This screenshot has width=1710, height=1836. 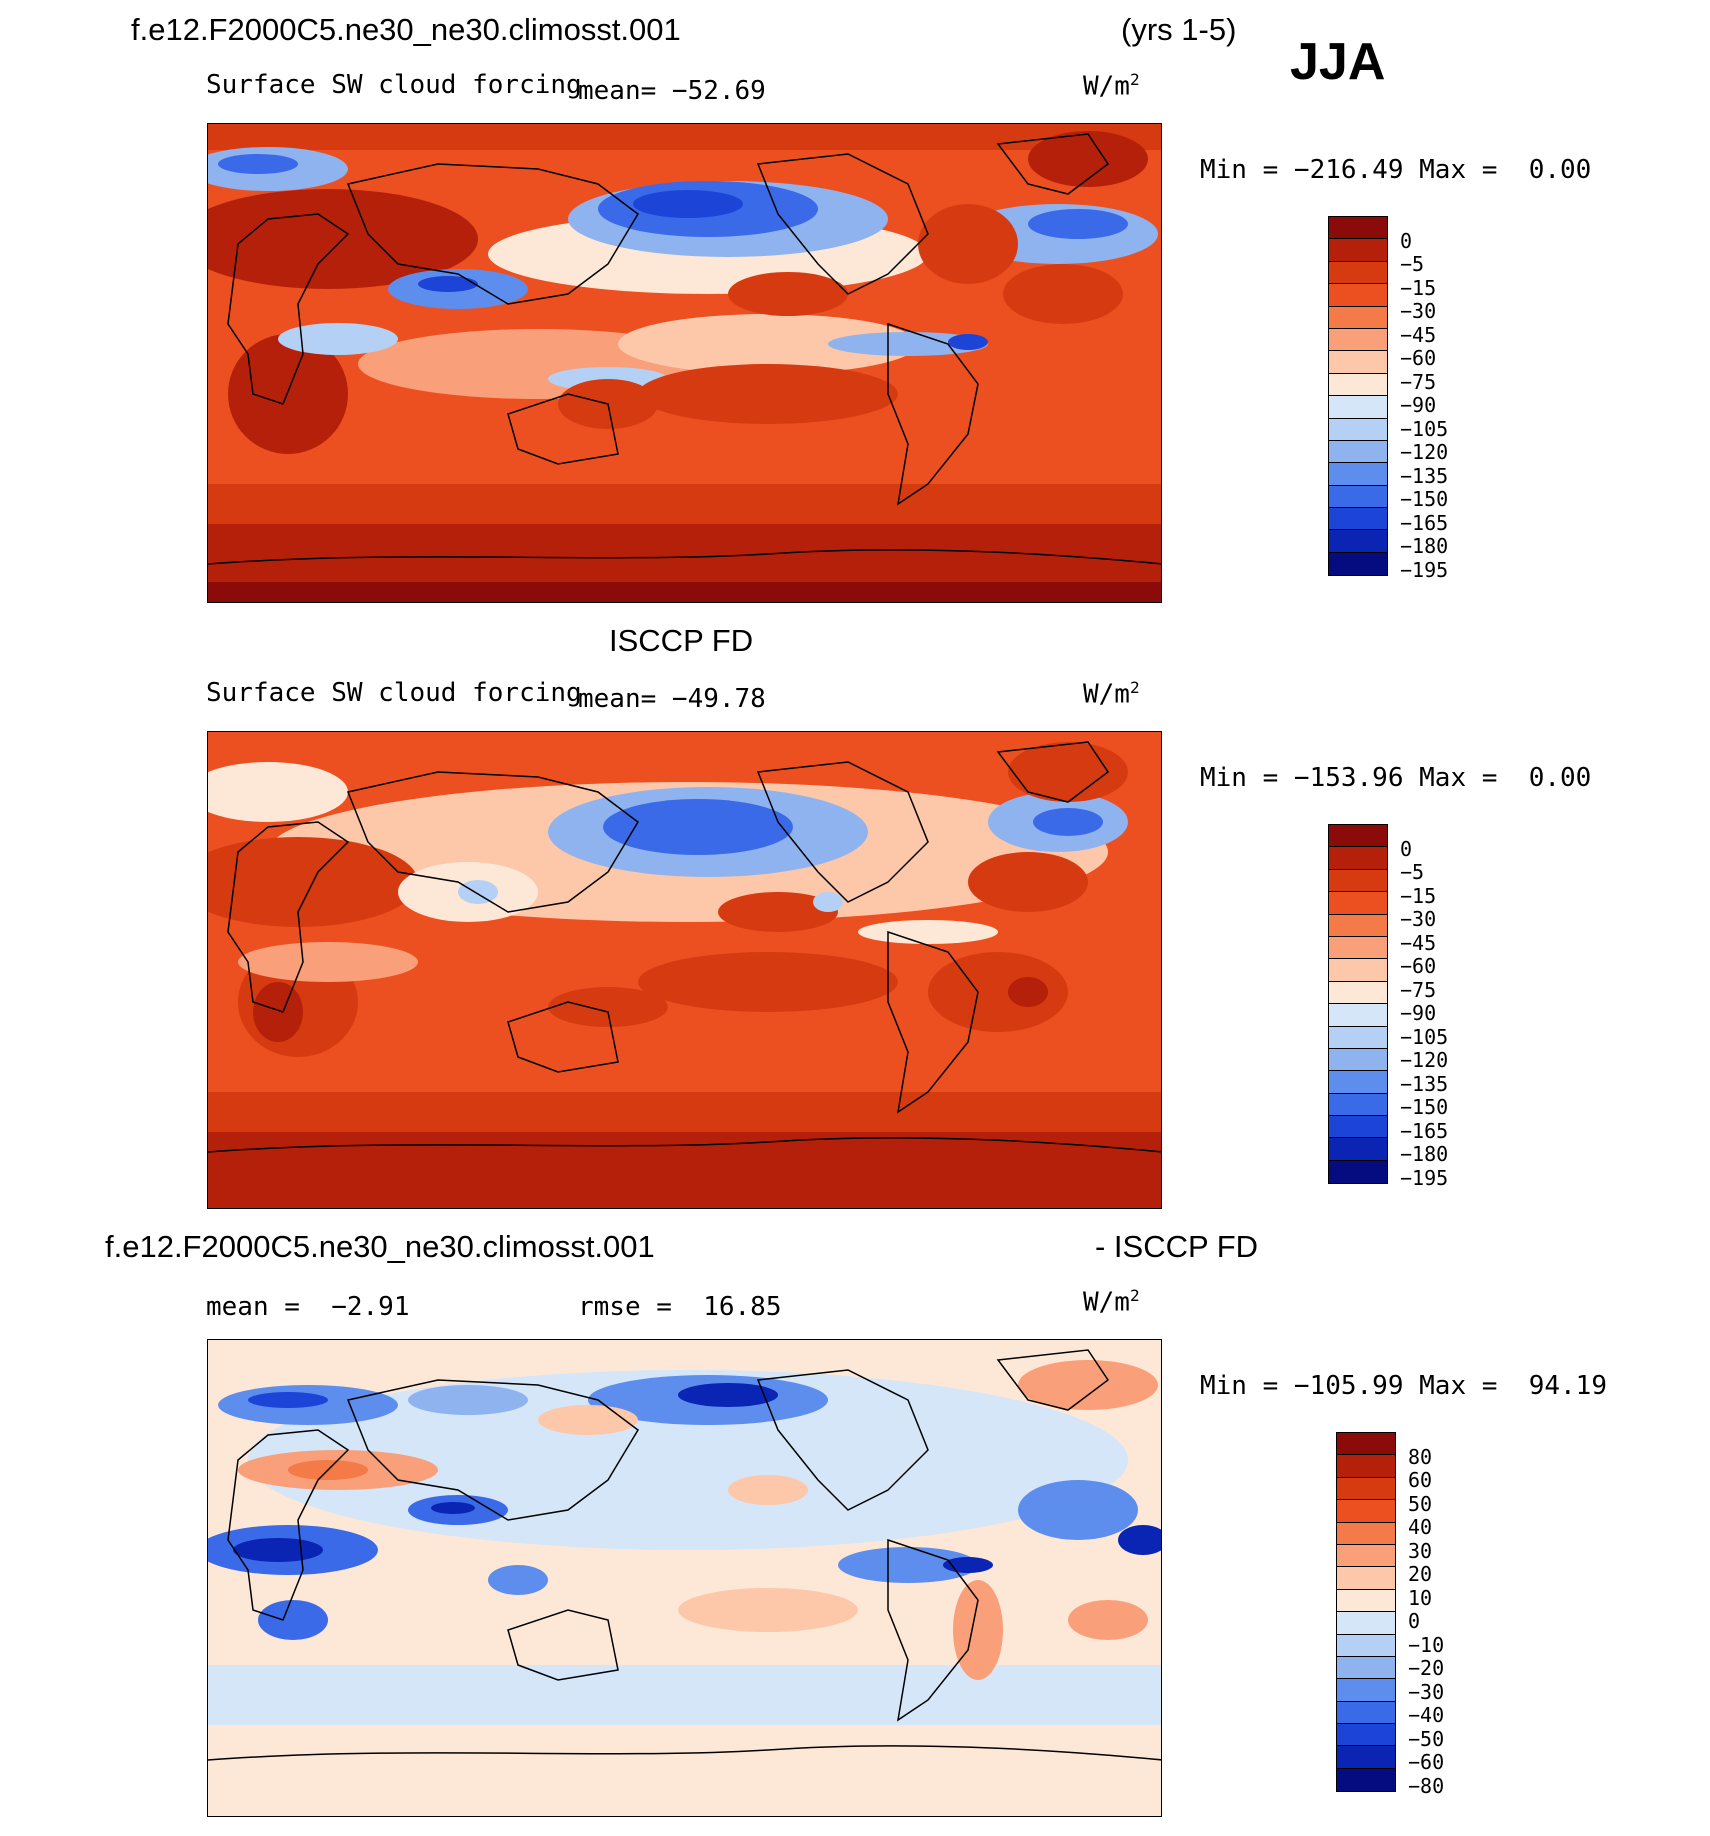 I want to click on panel2-colorbar-tick-label: −105, so click(x=1424, y=1036).